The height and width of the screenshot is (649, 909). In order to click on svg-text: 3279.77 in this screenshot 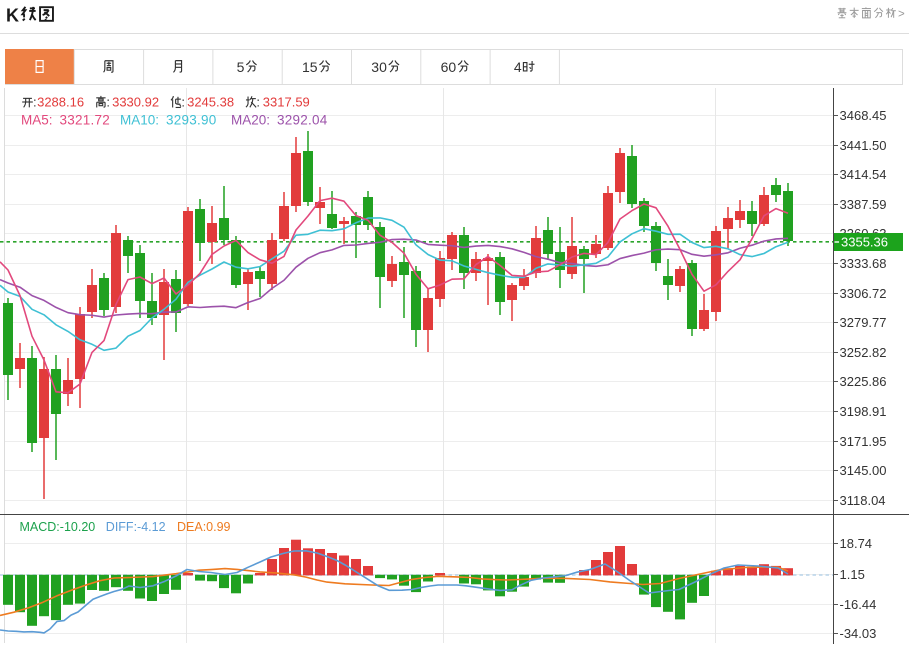, I will do `click(863, 322)`.